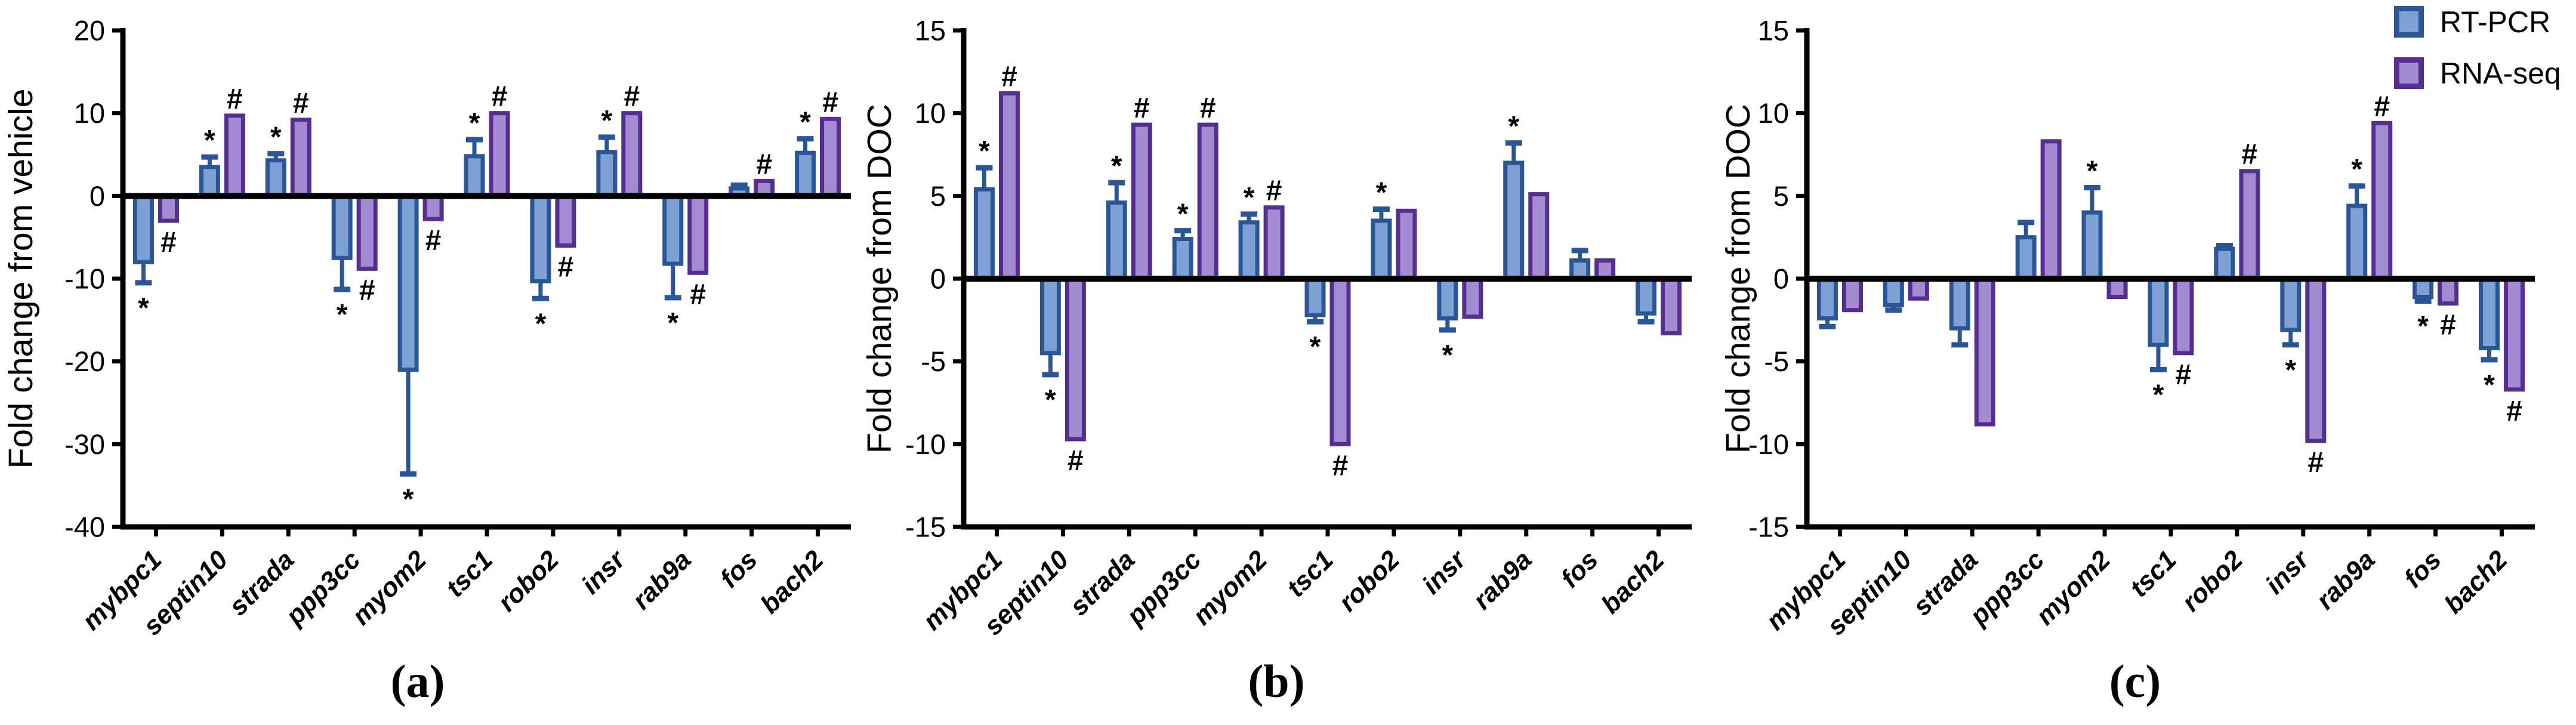  I want to click on bar-rt-pcr-myom2, so click(2092, 245).